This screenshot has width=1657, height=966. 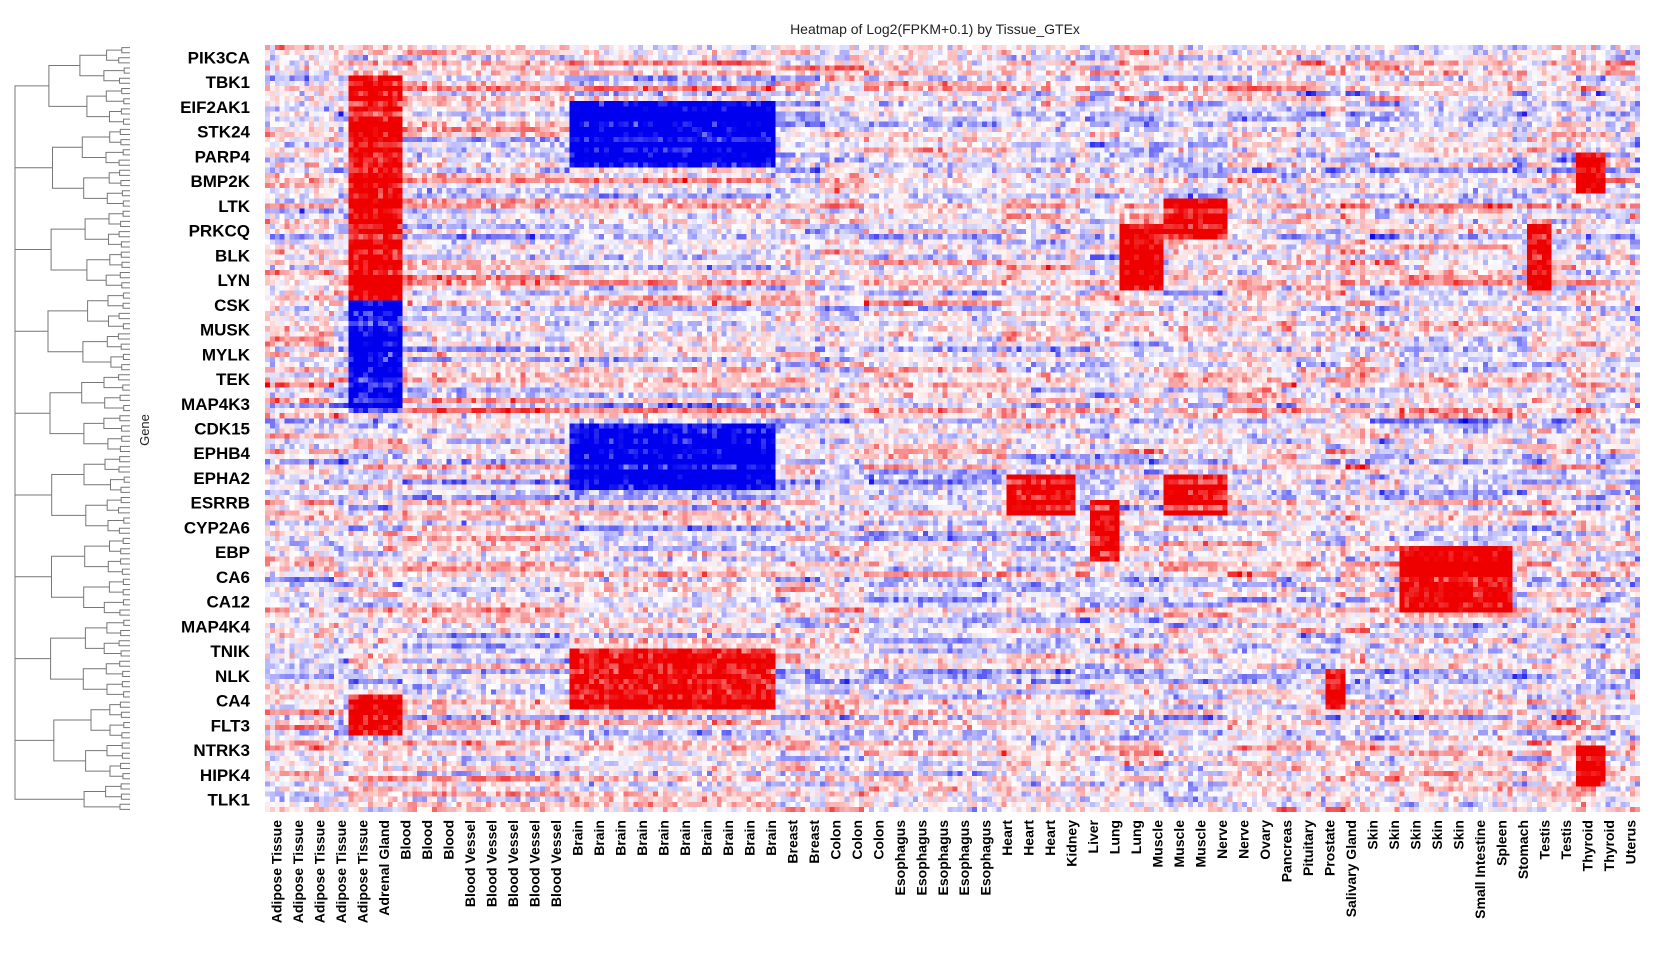 What do you see at coordinates (1480, 869) in the screenshot?
I see `x-tick-label: Small Intestine` at bounding box center [1480, 869].